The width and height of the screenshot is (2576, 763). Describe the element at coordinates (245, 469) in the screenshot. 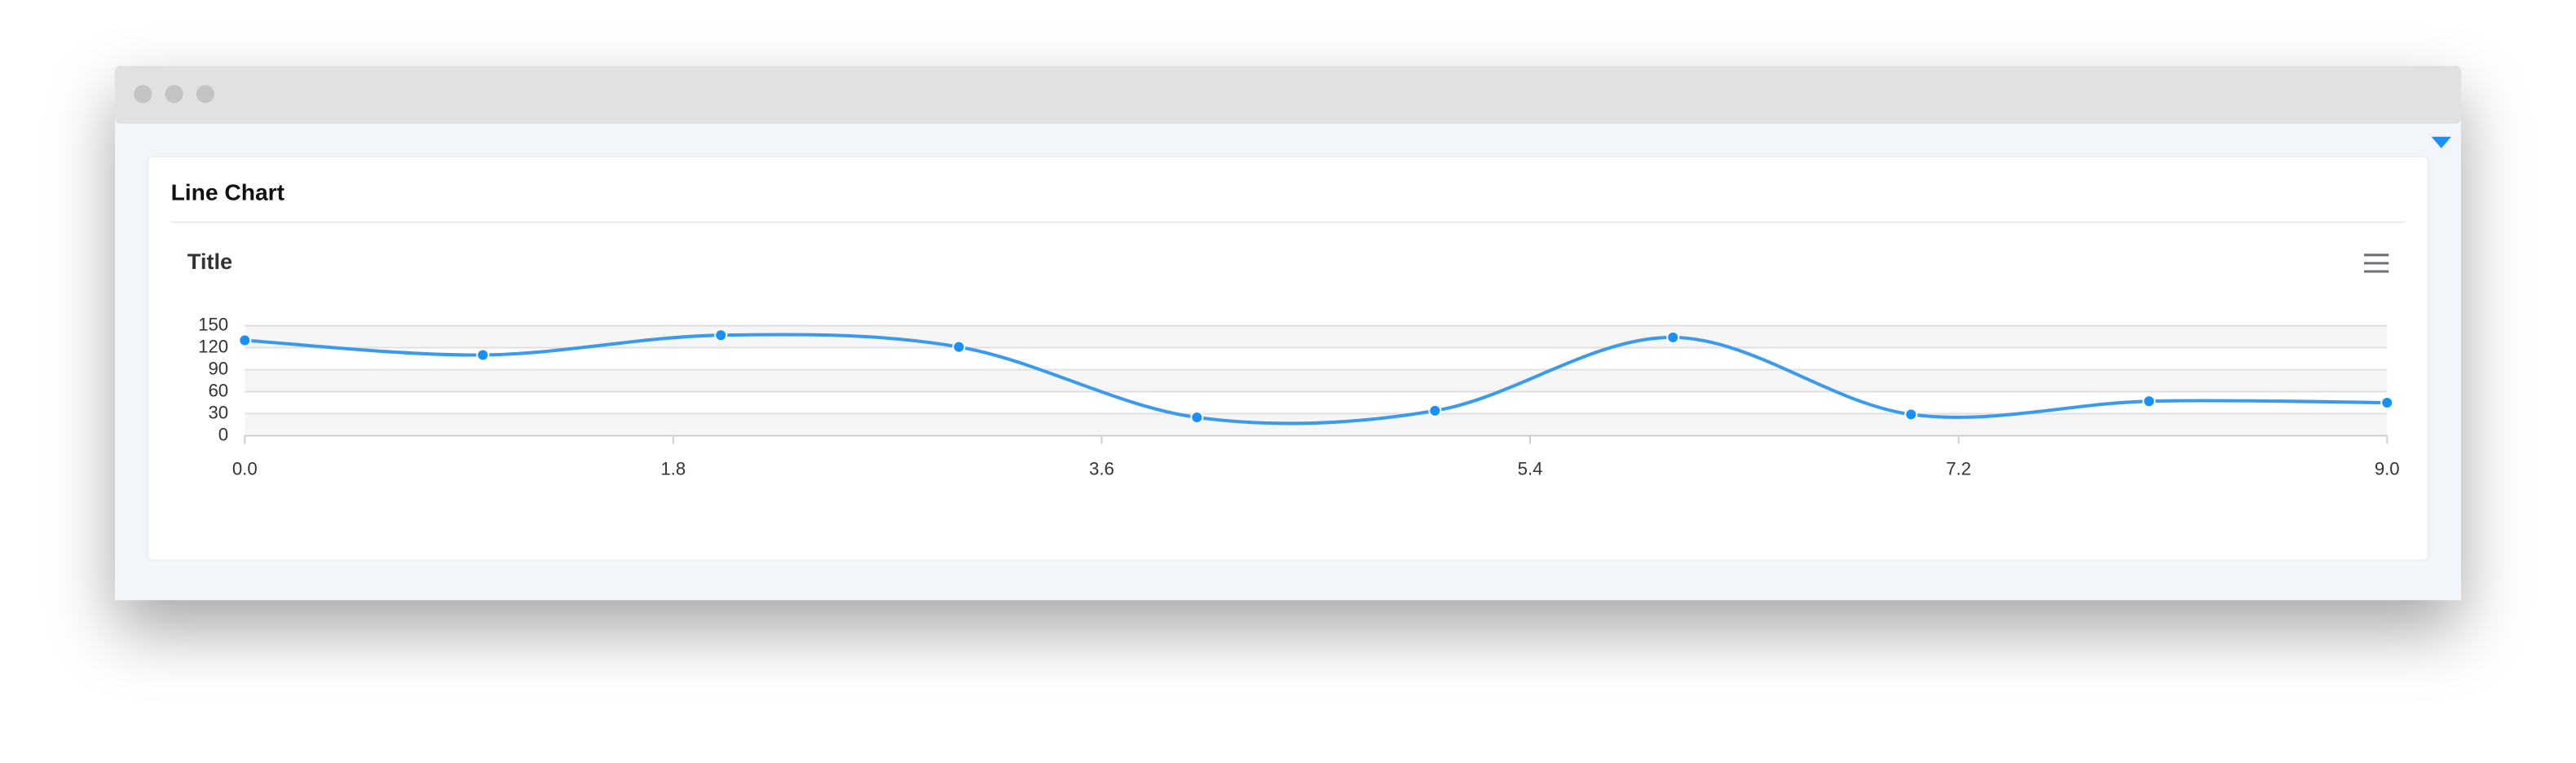

I see `x-tick-label: 0.0` at that location.